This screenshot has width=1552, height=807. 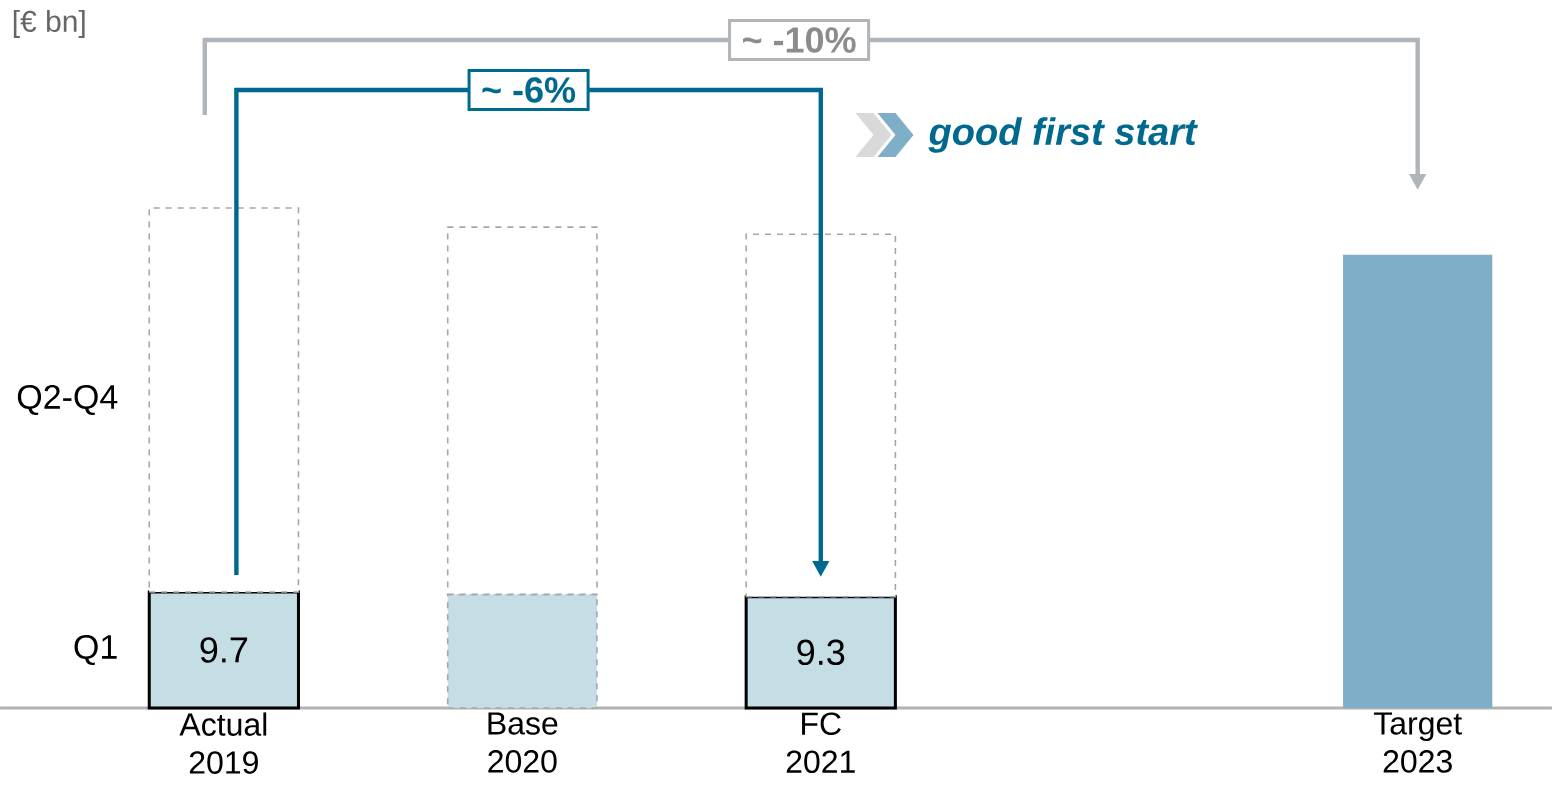 I want to click on x-tick-label: FC 2021, so click(x=820, y=743).